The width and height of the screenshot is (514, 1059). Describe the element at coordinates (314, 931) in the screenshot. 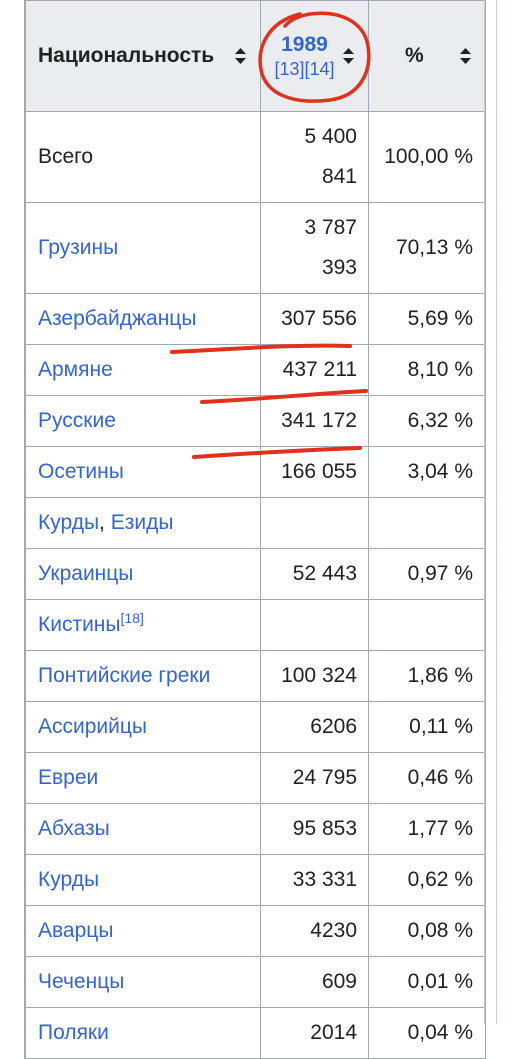

I see `population-value: 4230` at that location.